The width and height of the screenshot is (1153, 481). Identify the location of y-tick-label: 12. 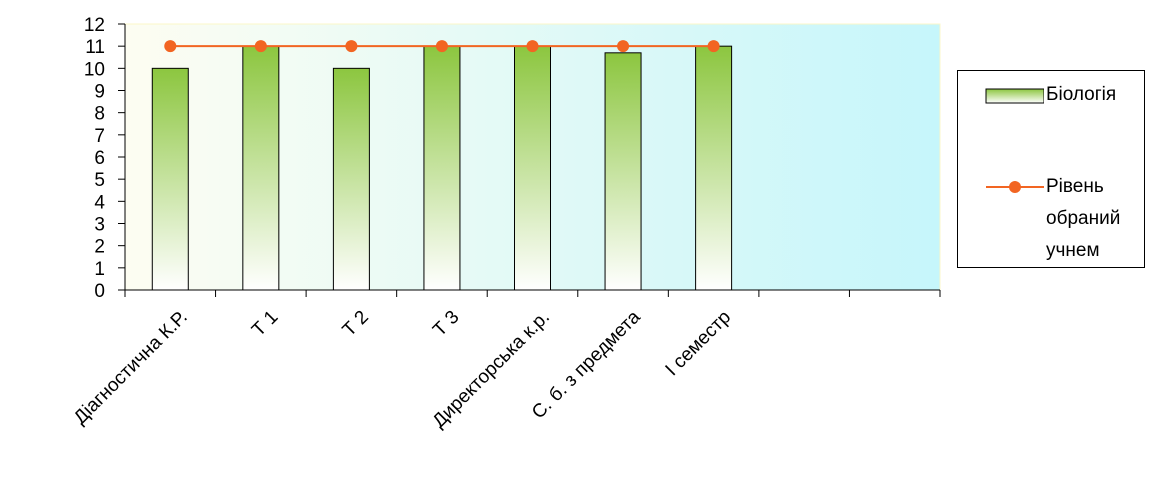
(94, 25).